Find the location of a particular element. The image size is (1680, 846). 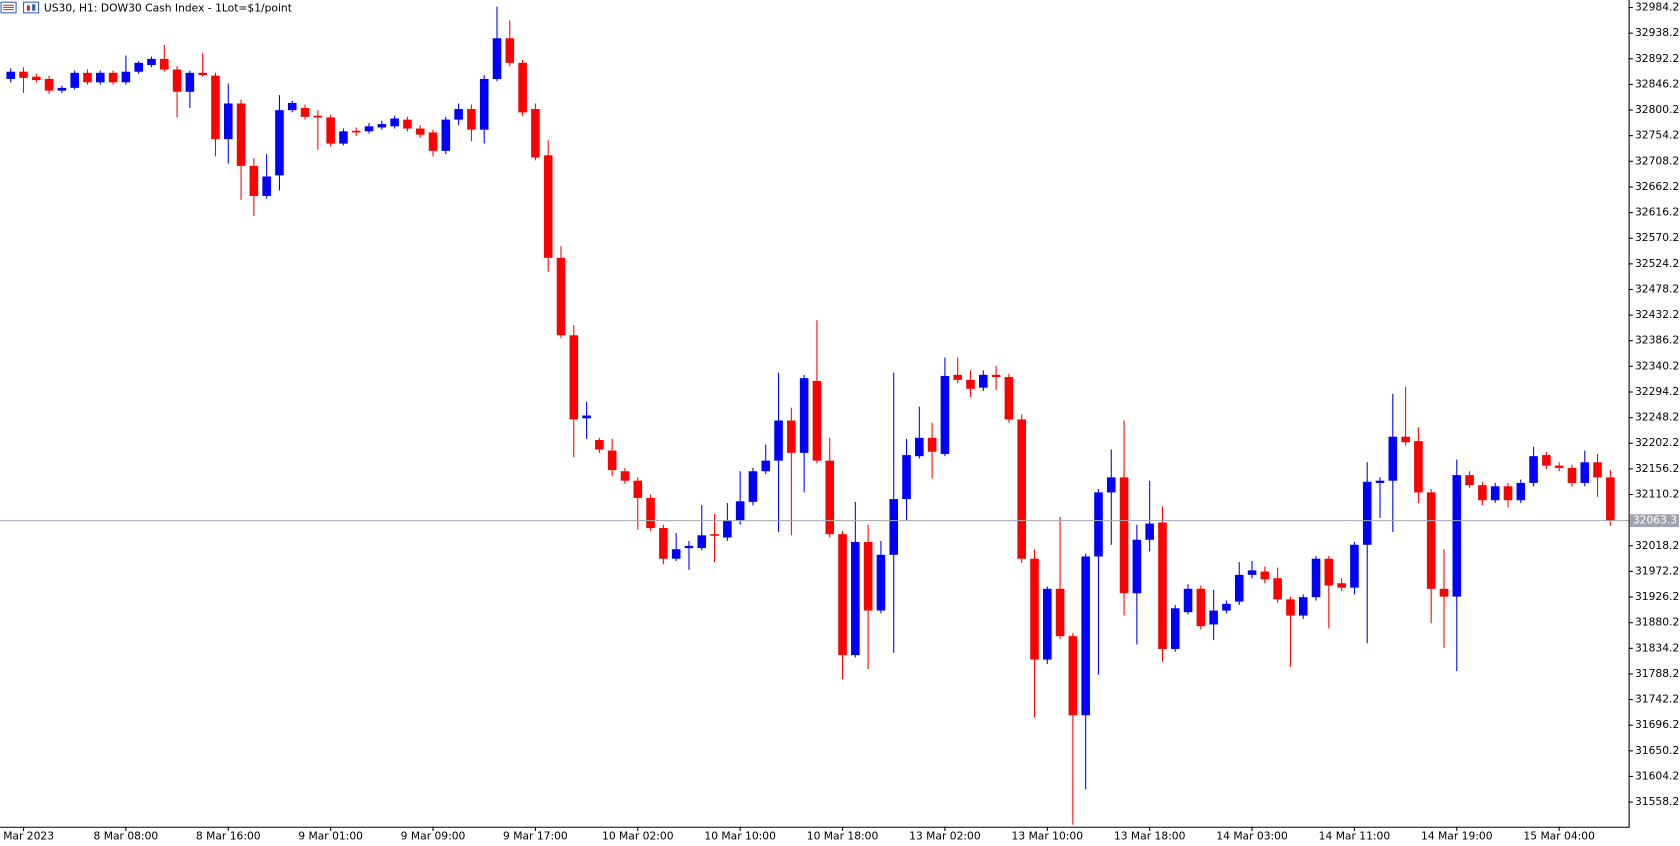

x-tick-label: 14 Mar 03:00 is located at coordinates (1252, 835).